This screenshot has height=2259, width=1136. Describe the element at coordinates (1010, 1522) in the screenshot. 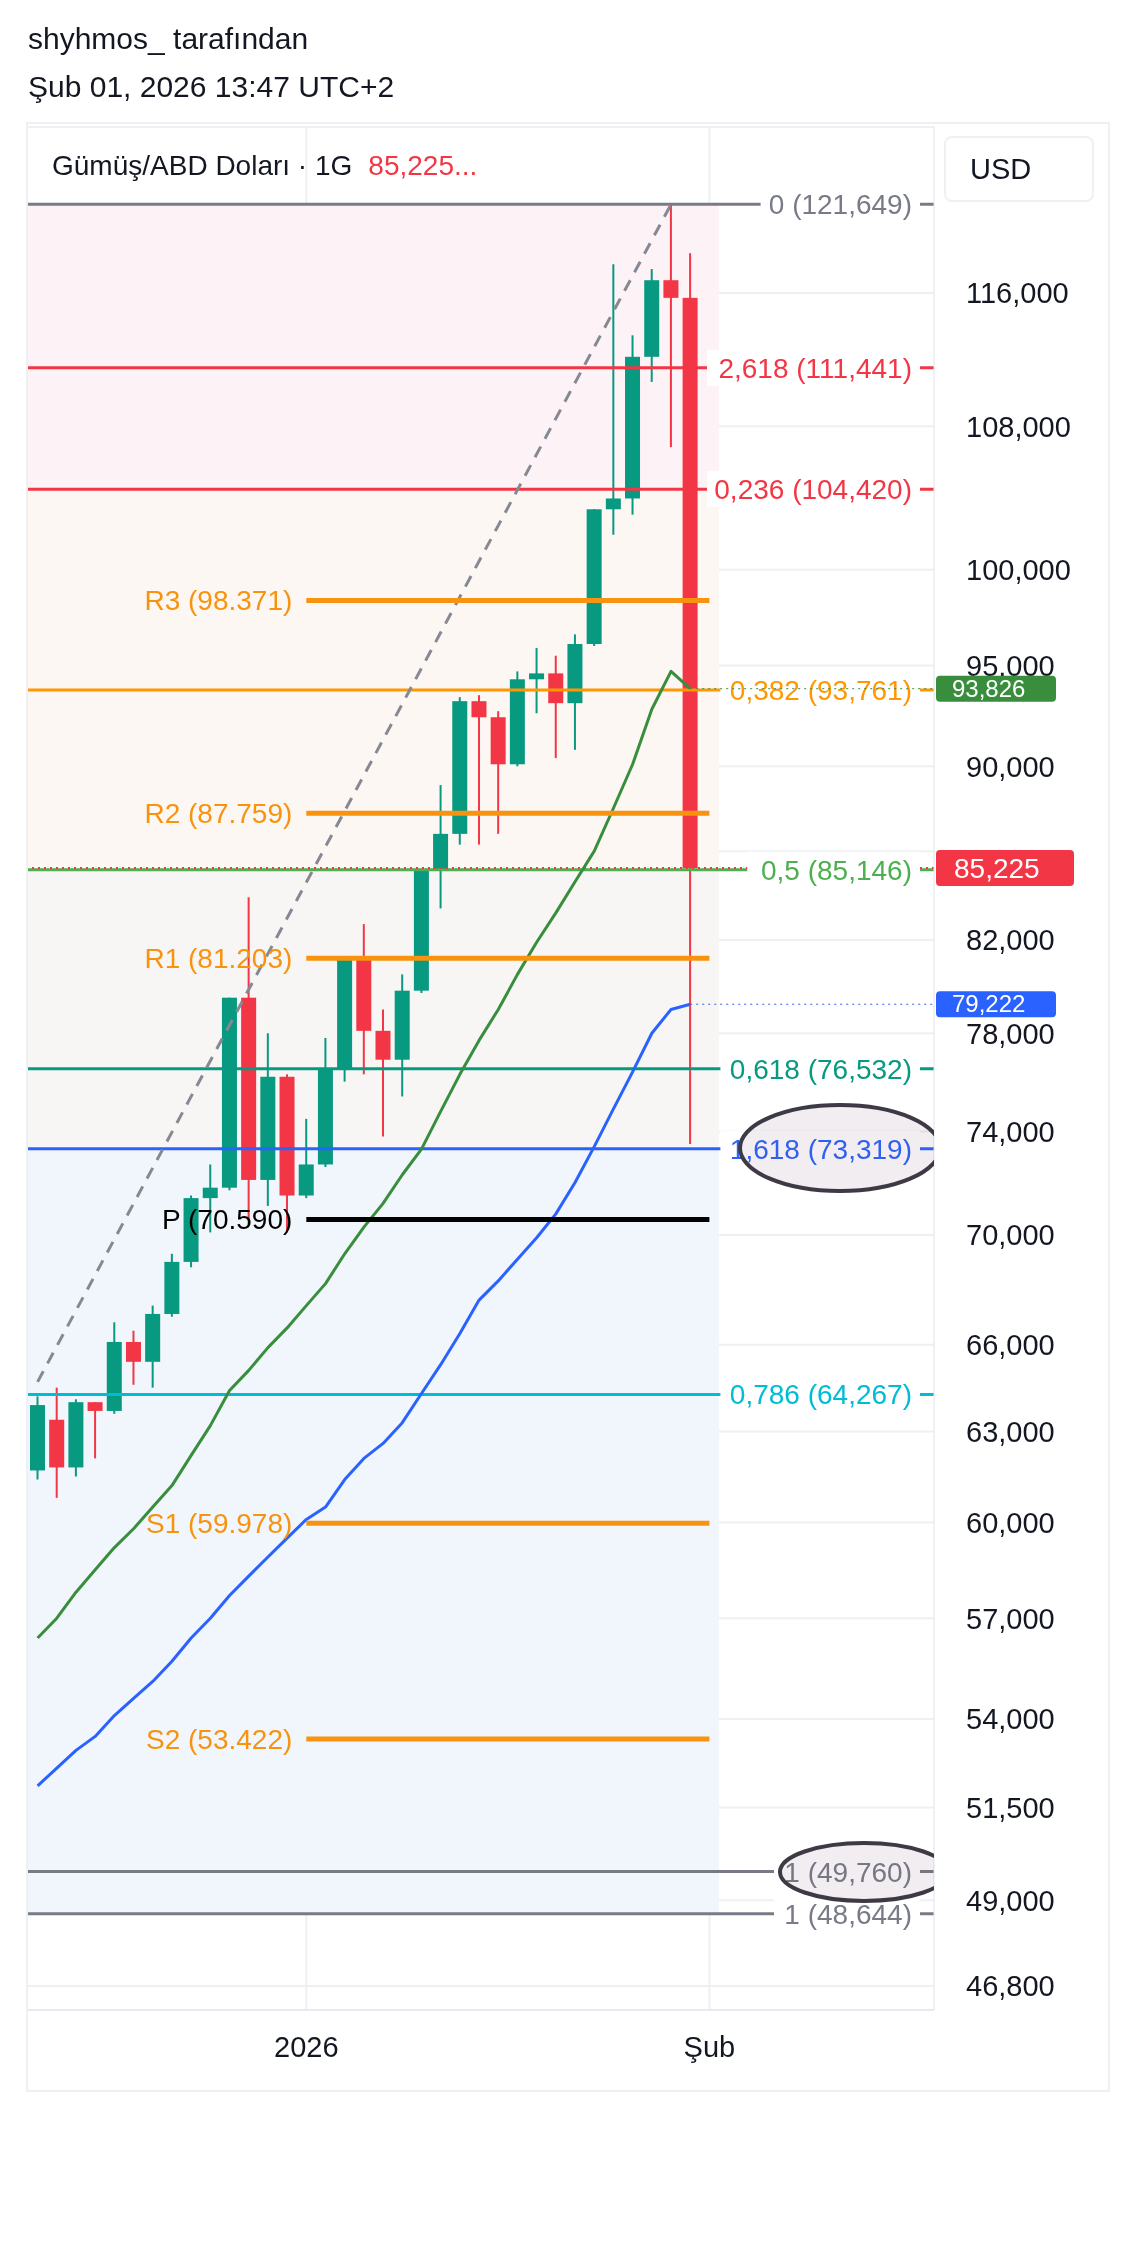

I see `y-tick-label: 60,000` at that location.